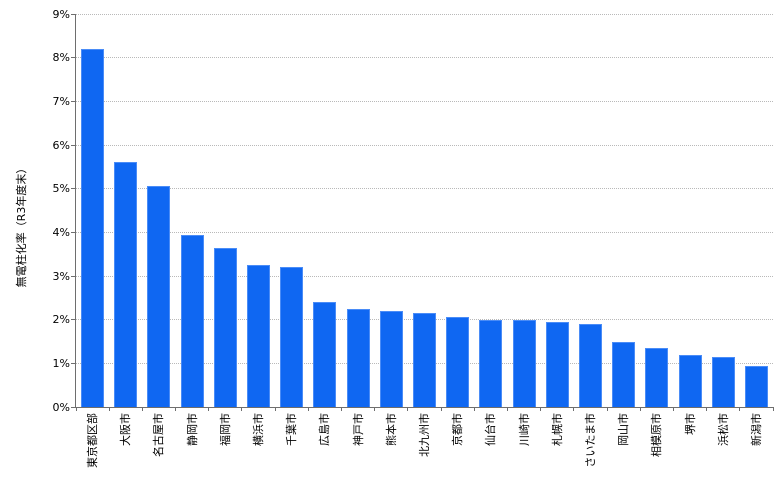 This screenshot has height=482, width=780. Describe the element at coordinates (723, 429) in the screenshot. I see `x-category-label: 浜松市` at that location.